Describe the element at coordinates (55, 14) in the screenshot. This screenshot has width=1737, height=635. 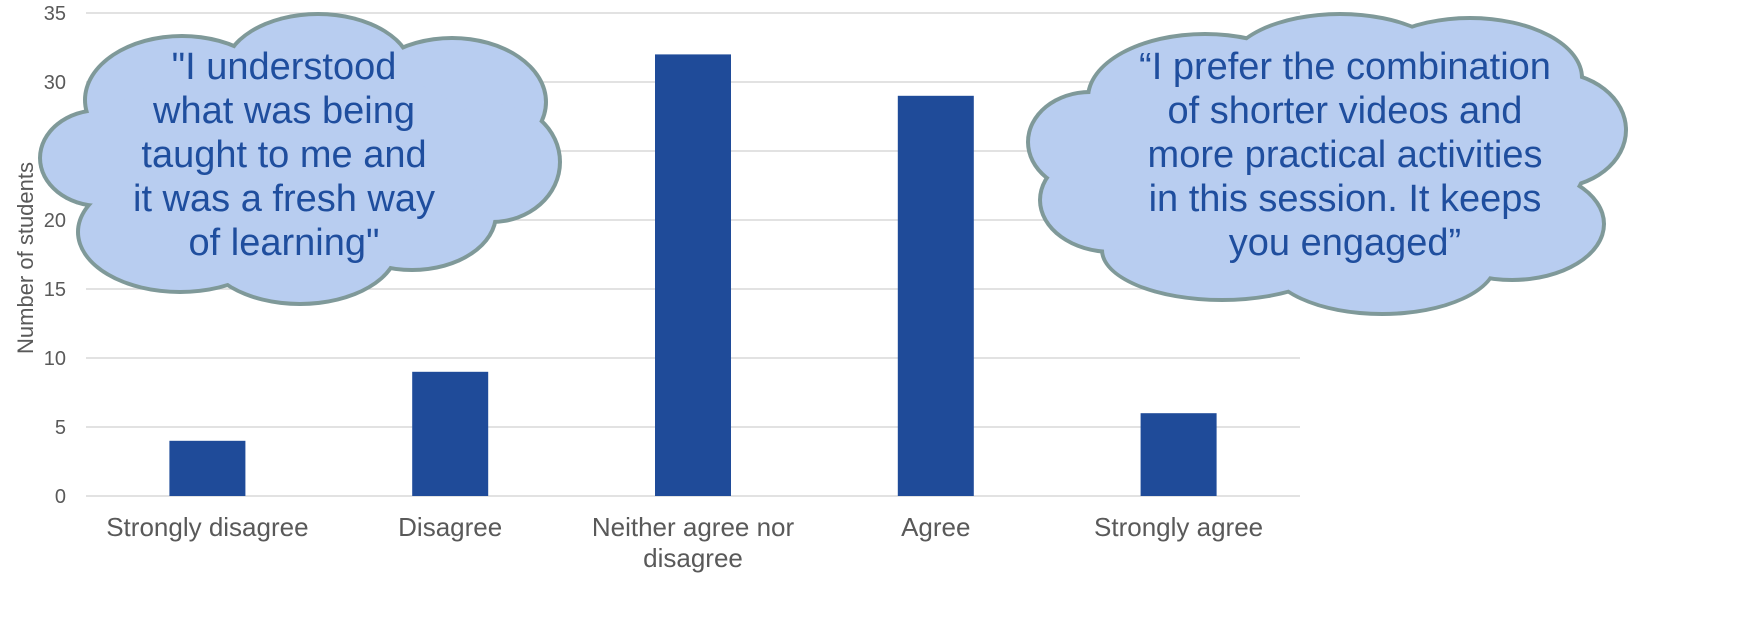
I see `y-tick-label: 35` at that location.